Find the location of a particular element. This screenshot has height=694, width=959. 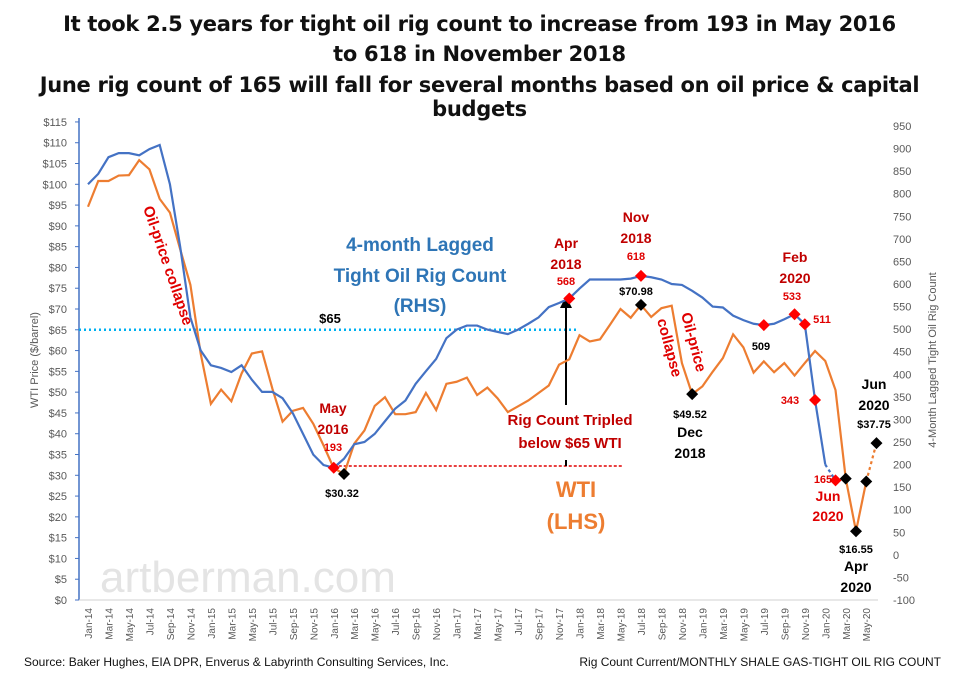

right-tick-label: 650 is located at coordinates (902, 262).